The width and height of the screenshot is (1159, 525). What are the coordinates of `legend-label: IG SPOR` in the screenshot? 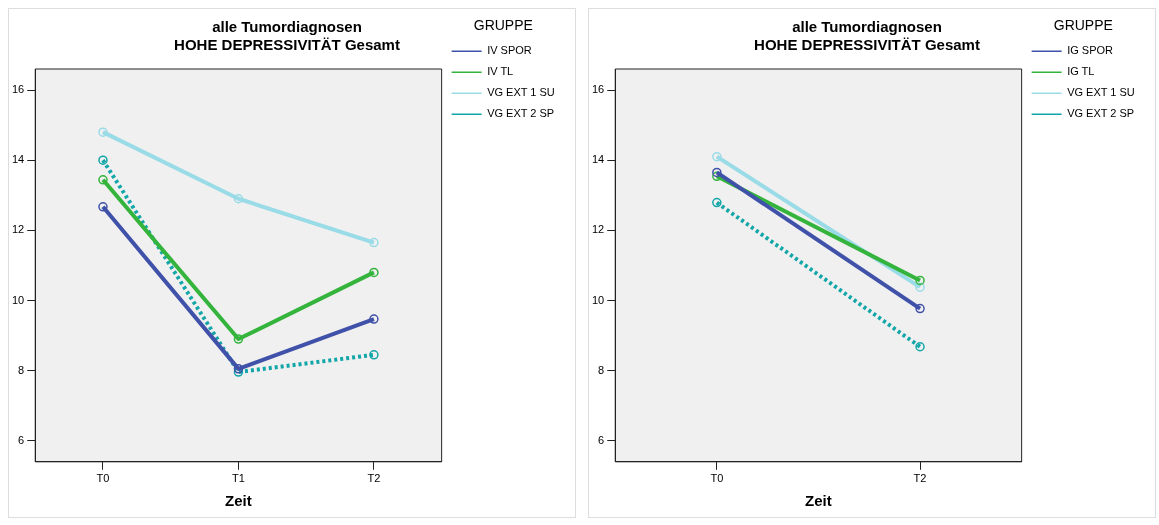 It's located at (1090, 50).